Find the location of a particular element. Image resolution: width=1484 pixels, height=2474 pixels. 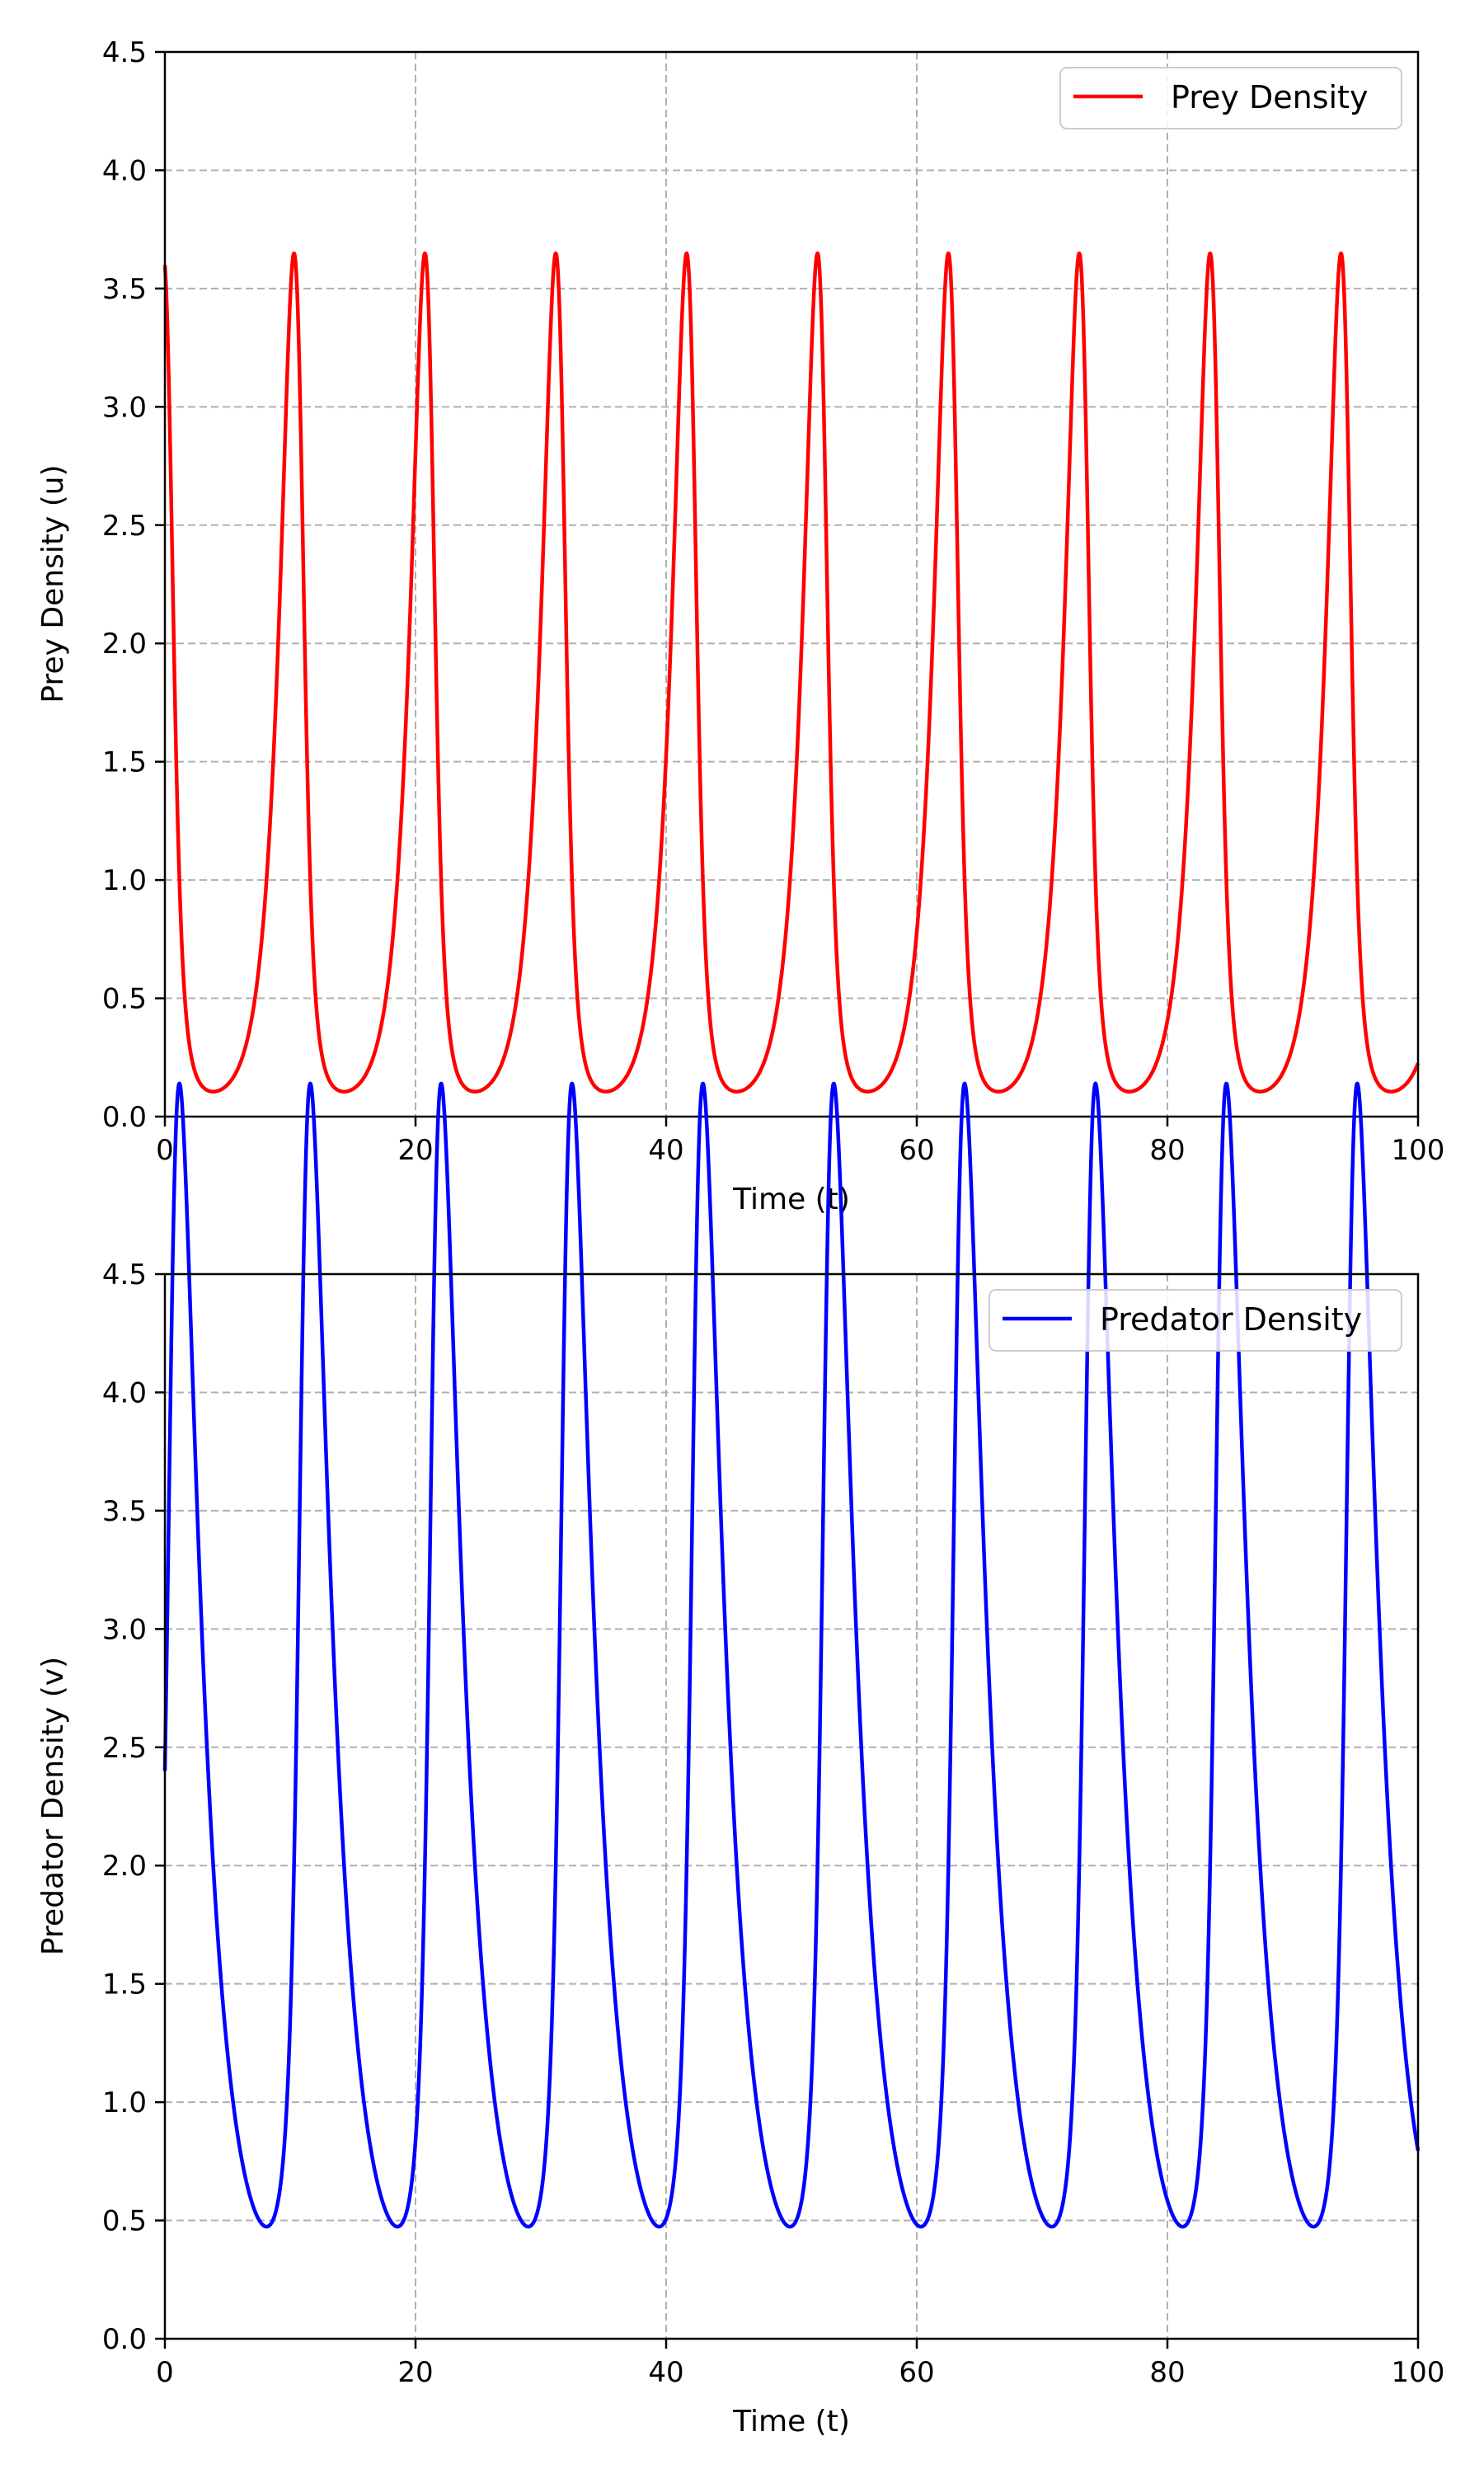

predator-y-tick-label: 1.0 is located at coordinates (124, 2102).